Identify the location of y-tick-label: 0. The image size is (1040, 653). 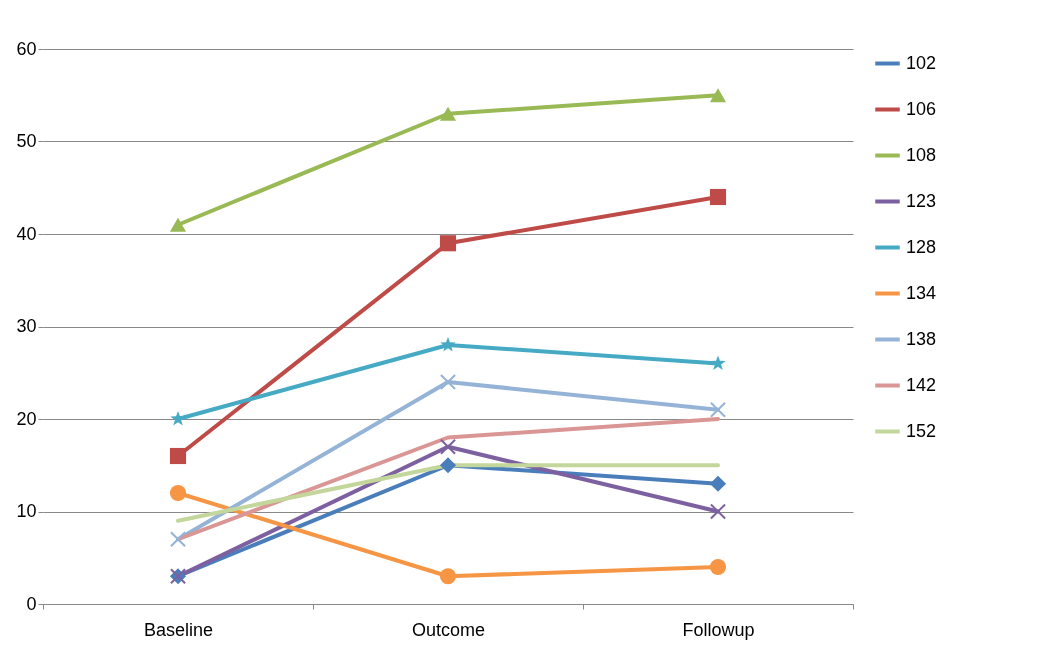
(31, 603).